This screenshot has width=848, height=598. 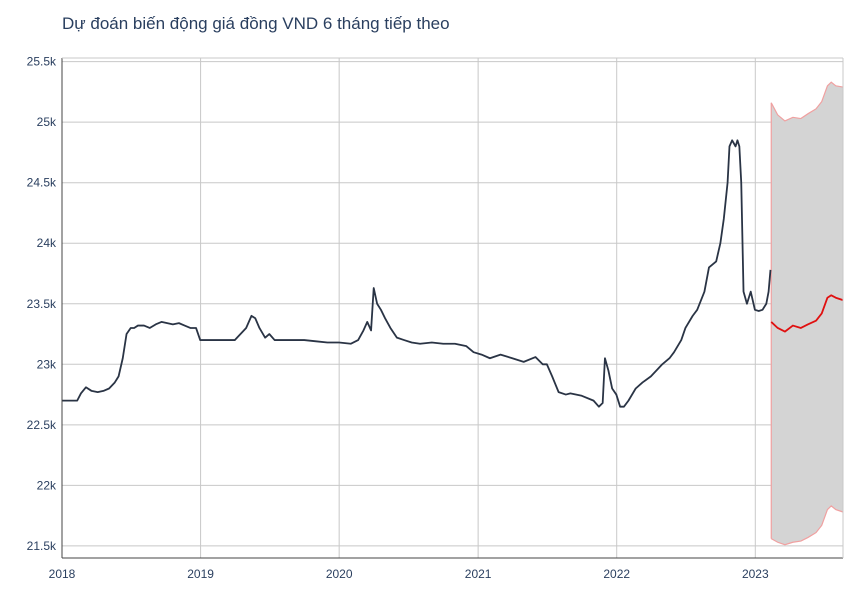 I want to click on x-tick-label: 2018, so click(x=62, y=574).